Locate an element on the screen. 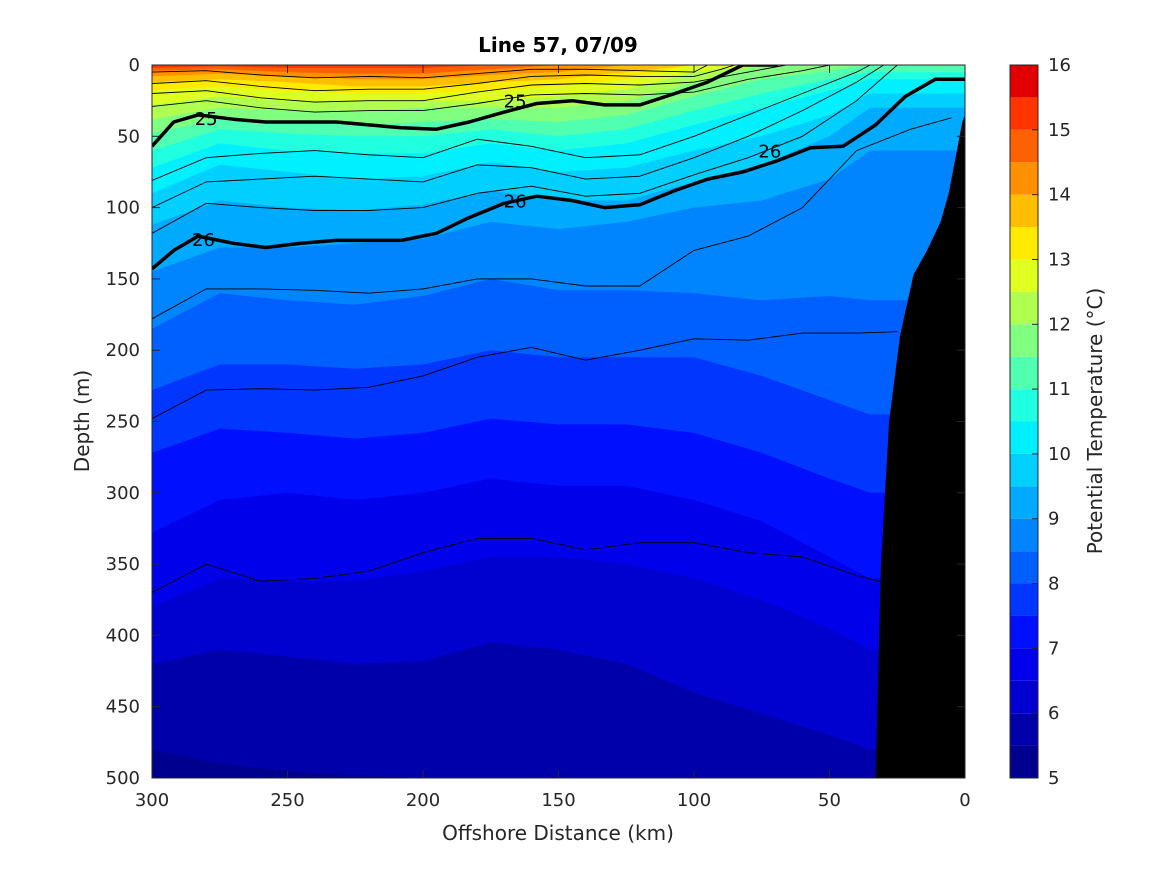  colorbar-label: Potential Temperature (°C) is located at coordinates (1095, 421).